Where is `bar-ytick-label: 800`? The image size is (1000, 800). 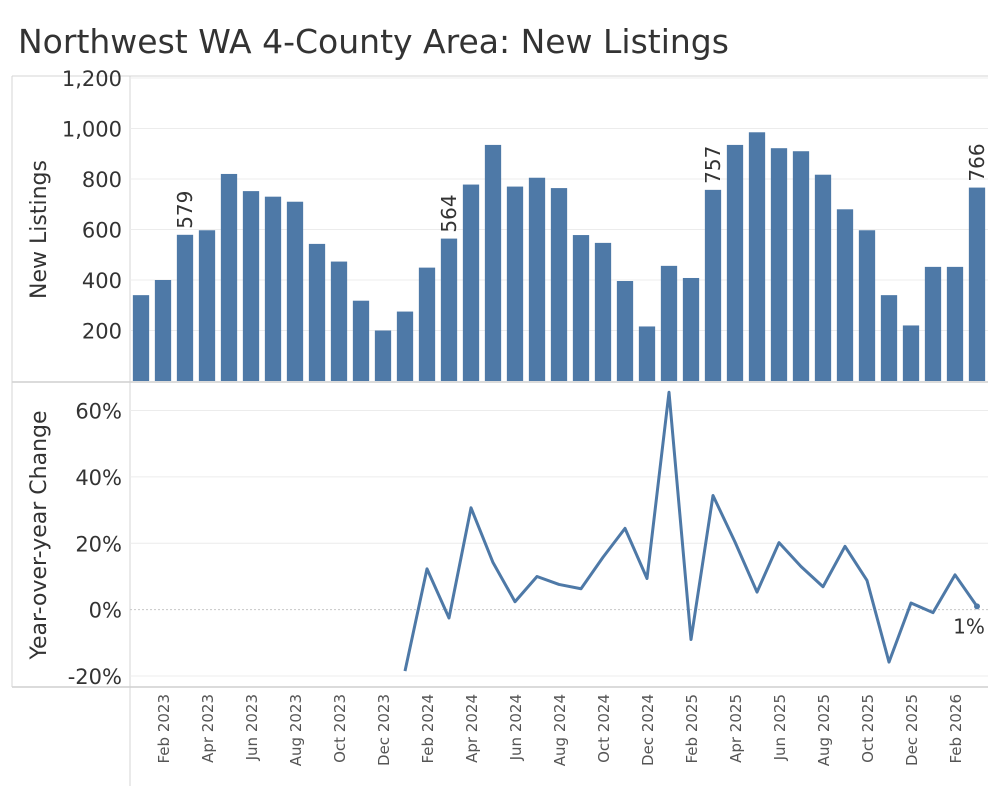 bar-ytick-label: 800 is located at coordinates (102, 180).